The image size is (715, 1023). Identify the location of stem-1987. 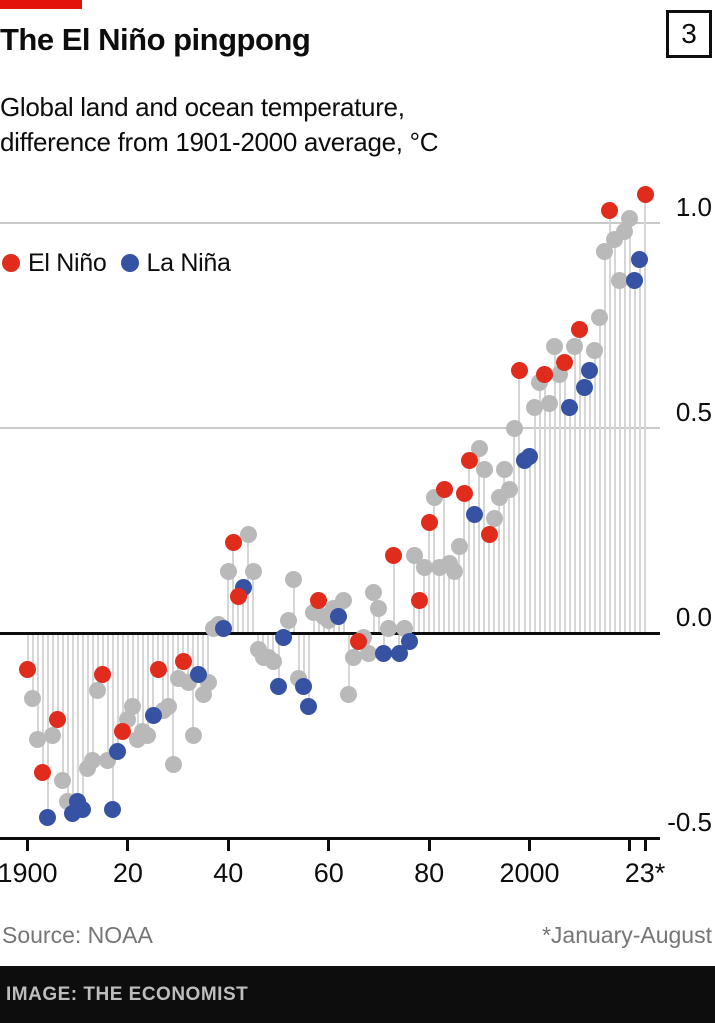
(464, 563).